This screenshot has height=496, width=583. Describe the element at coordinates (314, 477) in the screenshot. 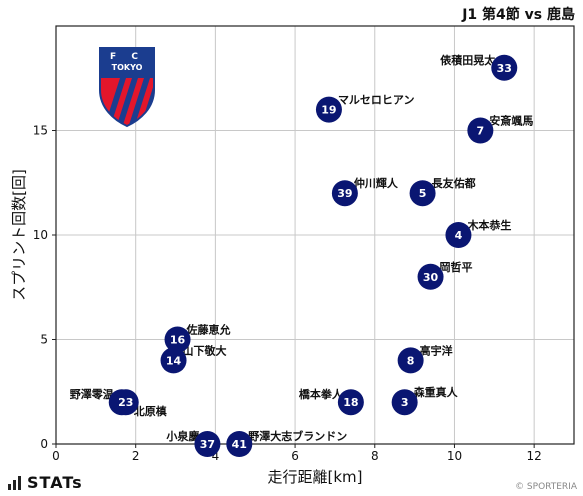

I see `x-axis-label: 走行距離[km]` at that location.